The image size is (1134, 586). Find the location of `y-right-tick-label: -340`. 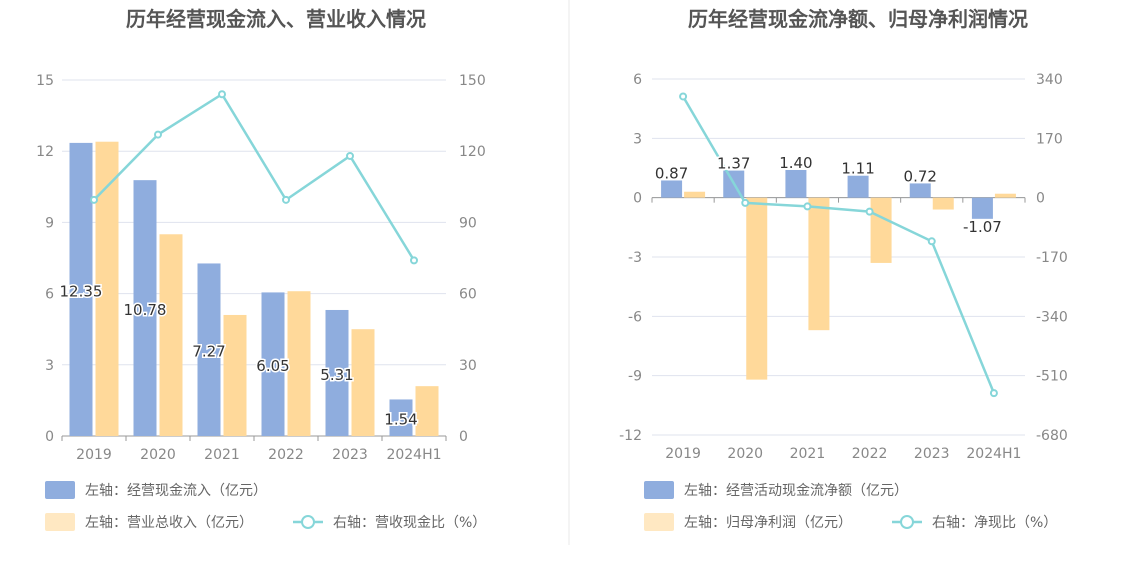

y-right-tick-label: -340 is located at coordinates (1052, 317).